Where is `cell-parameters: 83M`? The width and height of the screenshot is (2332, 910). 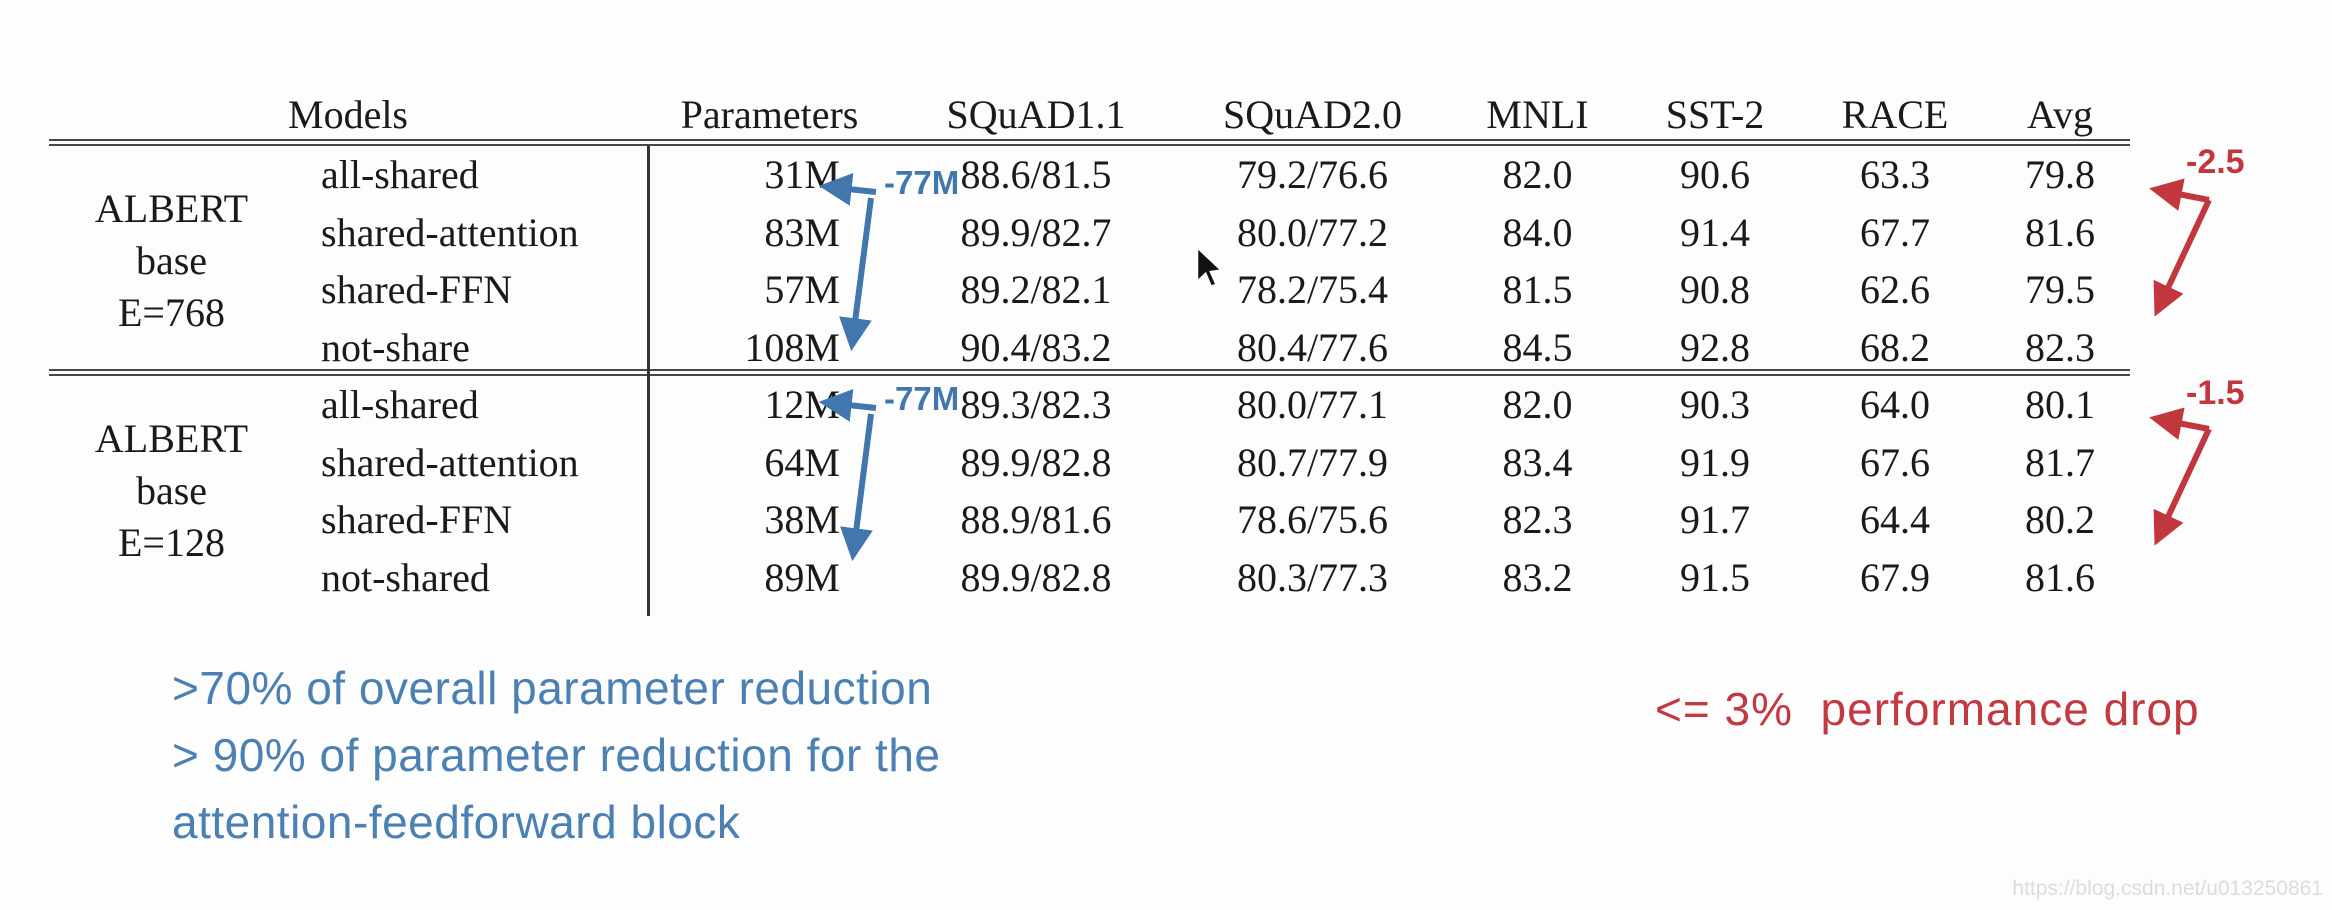 cell-parameters: 83M is located at coordinates (802, 232).